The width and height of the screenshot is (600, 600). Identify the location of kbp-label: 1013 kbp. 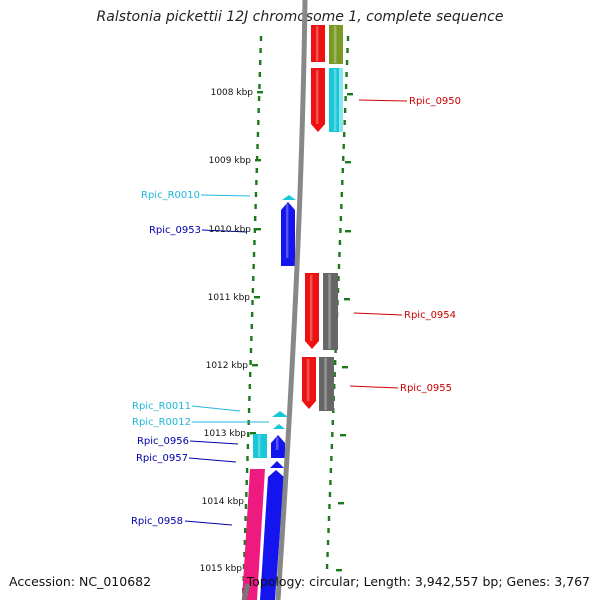
(225, 434).